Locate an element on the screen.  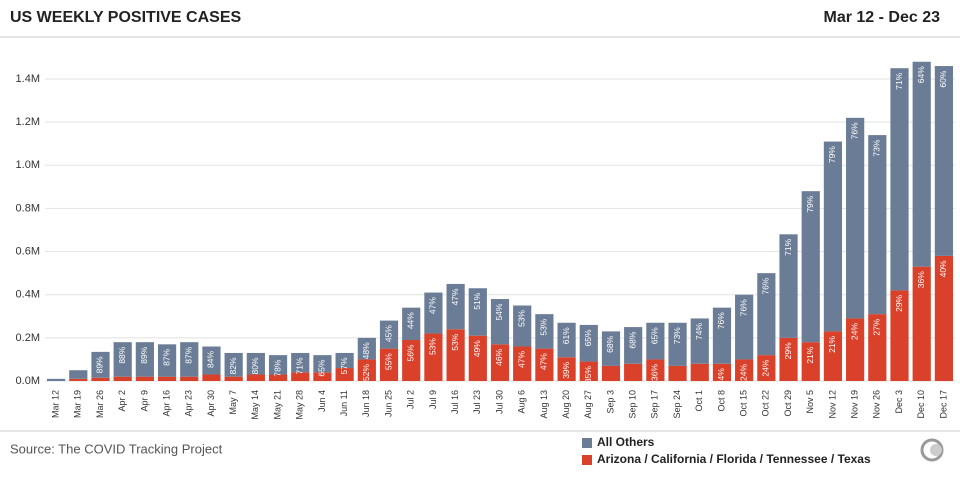
percent-label: 36% is located at coordinates (655, 371).